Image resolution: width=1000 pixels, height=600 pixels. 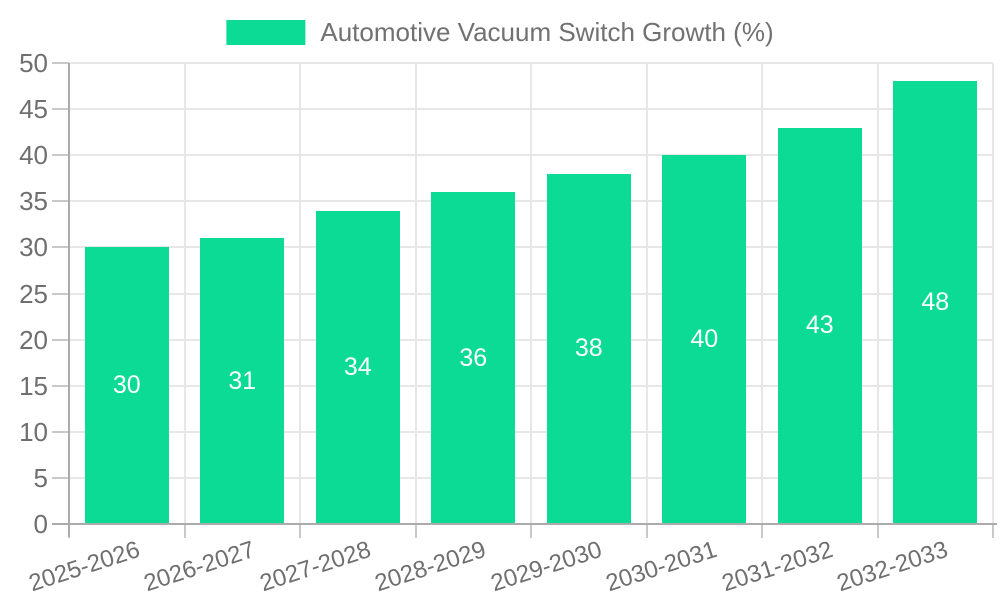 What do you see at coordinates (266, 32) in the screenshot?
I see `legend-swatch` at bounding box center [266, 32].